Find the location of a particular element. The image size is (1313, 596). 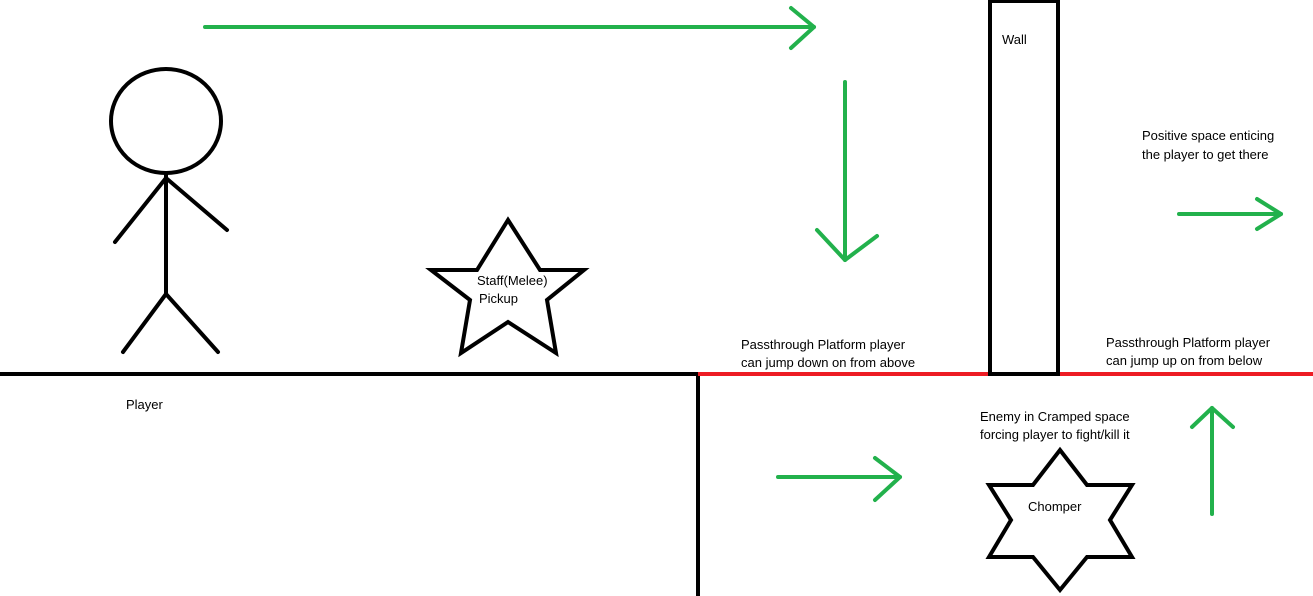

passthrough-up-label-line1: Passthrough Platform player is located at coordinates (1188, 342).